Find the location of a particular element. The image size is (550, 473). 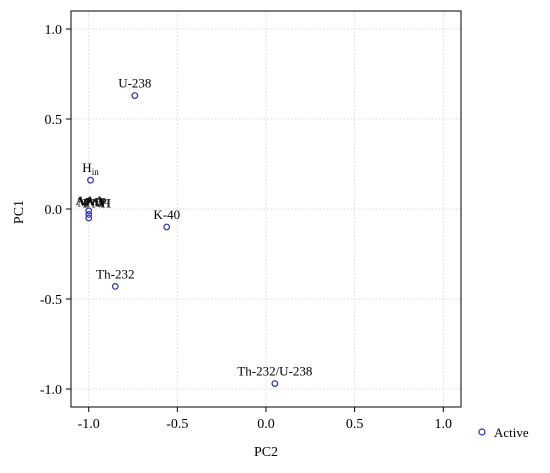

y-tick-label: -1.0 is located at coordinates (51, 390).